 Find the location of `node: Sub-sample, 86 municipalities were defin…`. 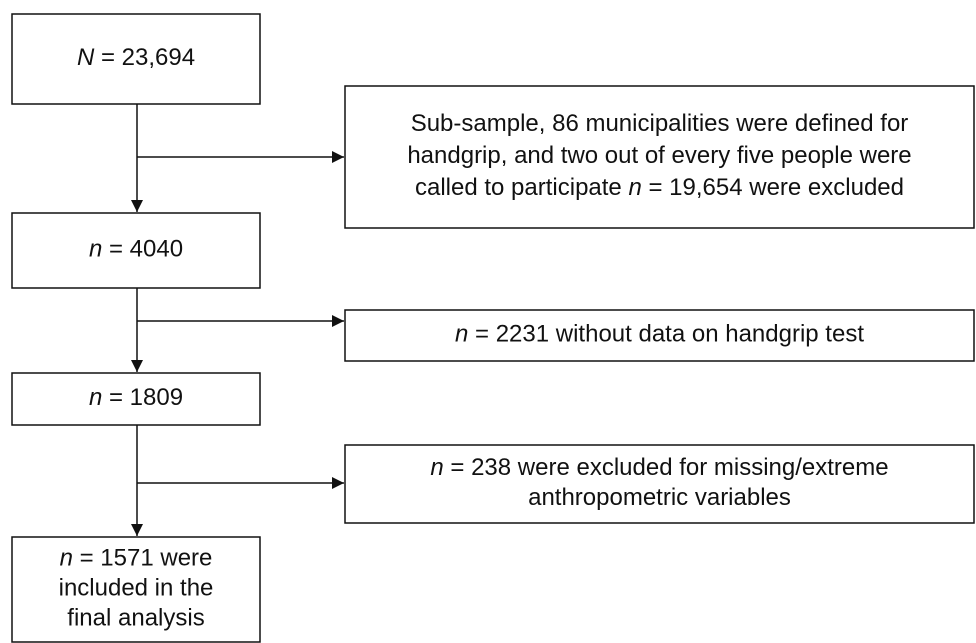

node: Sub-sample, 86 municipalities were defin… is located at coordinates (659, 157).